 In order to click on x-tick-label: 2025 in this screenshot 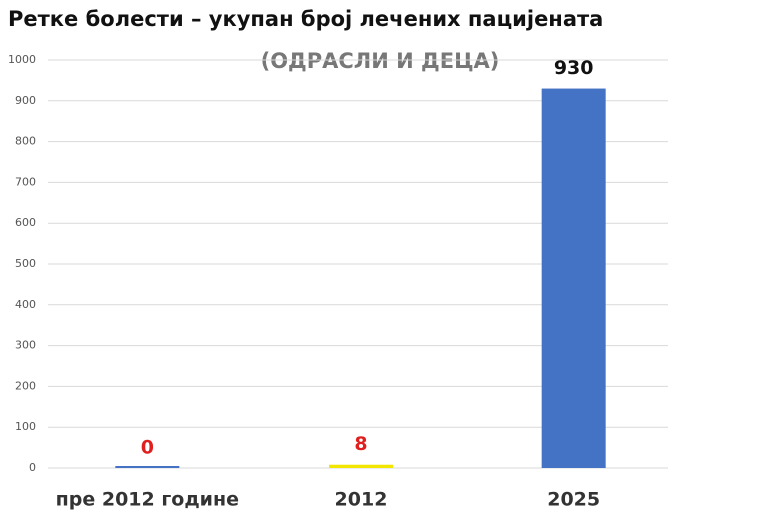, I will do `click(573, 500)`.